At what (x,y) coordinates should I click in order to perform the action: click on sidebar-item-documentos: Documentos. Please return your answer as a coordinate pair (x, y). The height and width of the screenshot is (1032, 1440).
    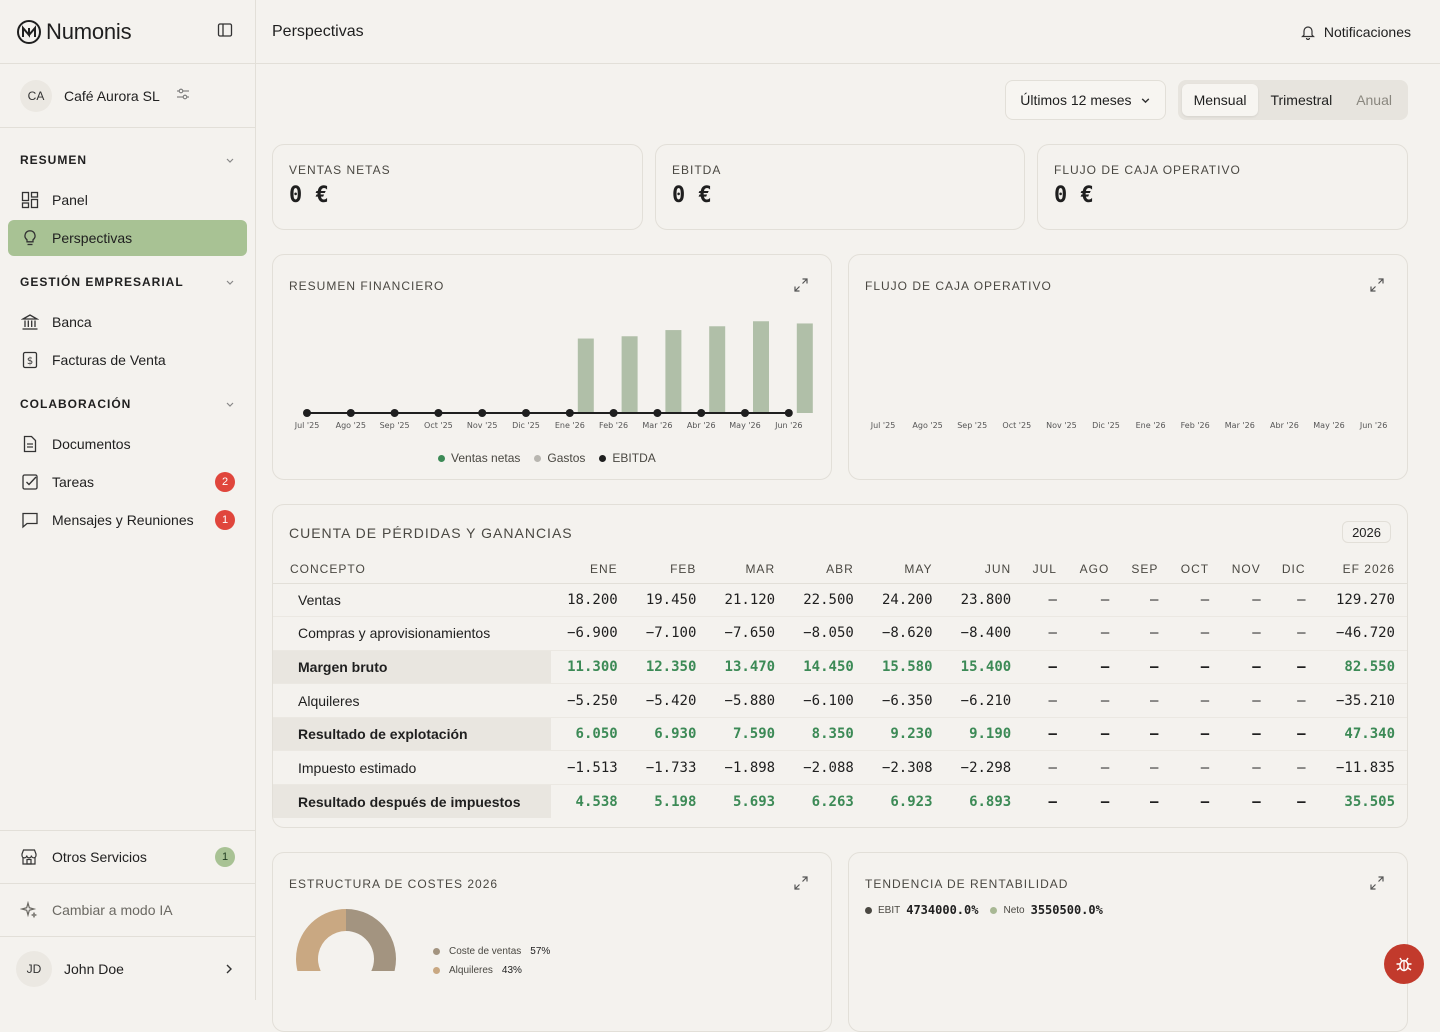
    Looking at the image, I should click on (127, 444).